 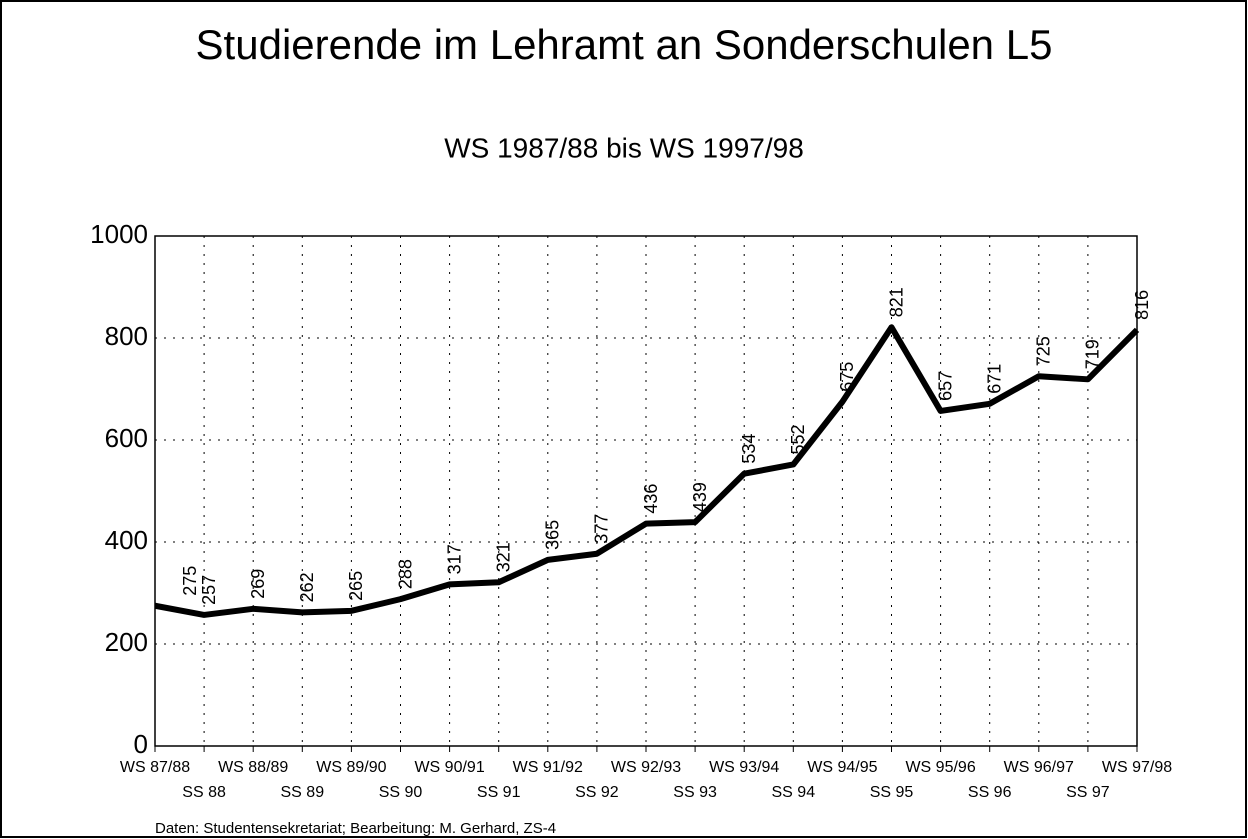 I want to click on x-tick-label: SS 91, so click(x=499, y=792).